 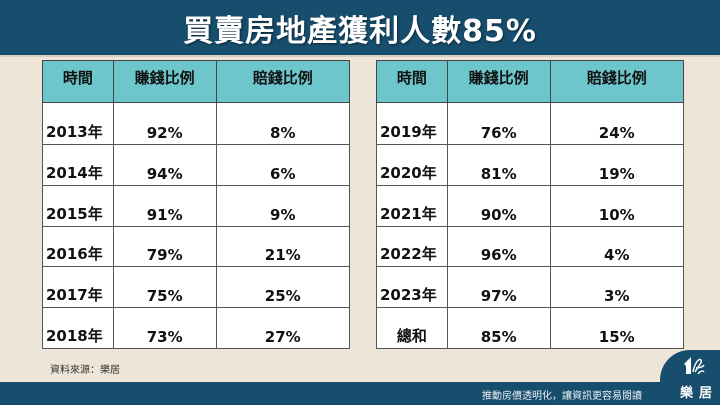 What do you see at coordinates (412, 246) in the screenshot?
I see `year-cell: 2022年` at bounding box center [412, 246].